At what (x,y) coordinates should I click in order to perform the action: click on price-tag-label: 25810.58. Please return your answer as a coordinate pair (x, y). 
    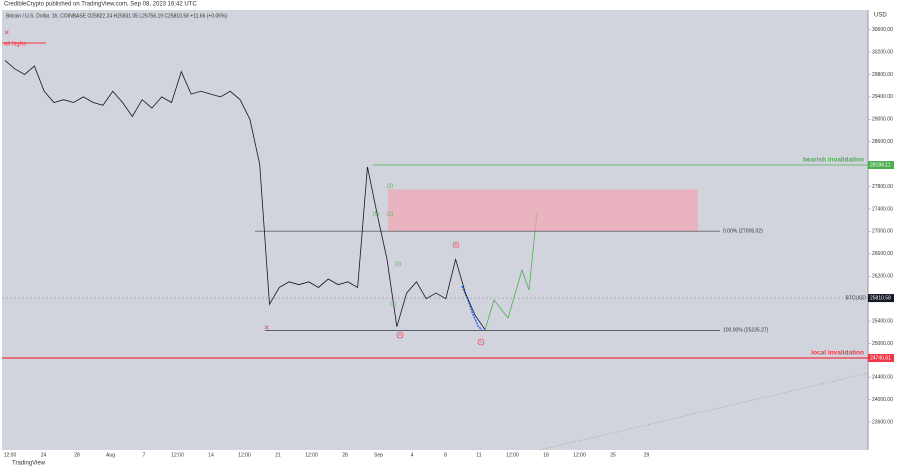
    Looking at the image, I should click on (880, 298).